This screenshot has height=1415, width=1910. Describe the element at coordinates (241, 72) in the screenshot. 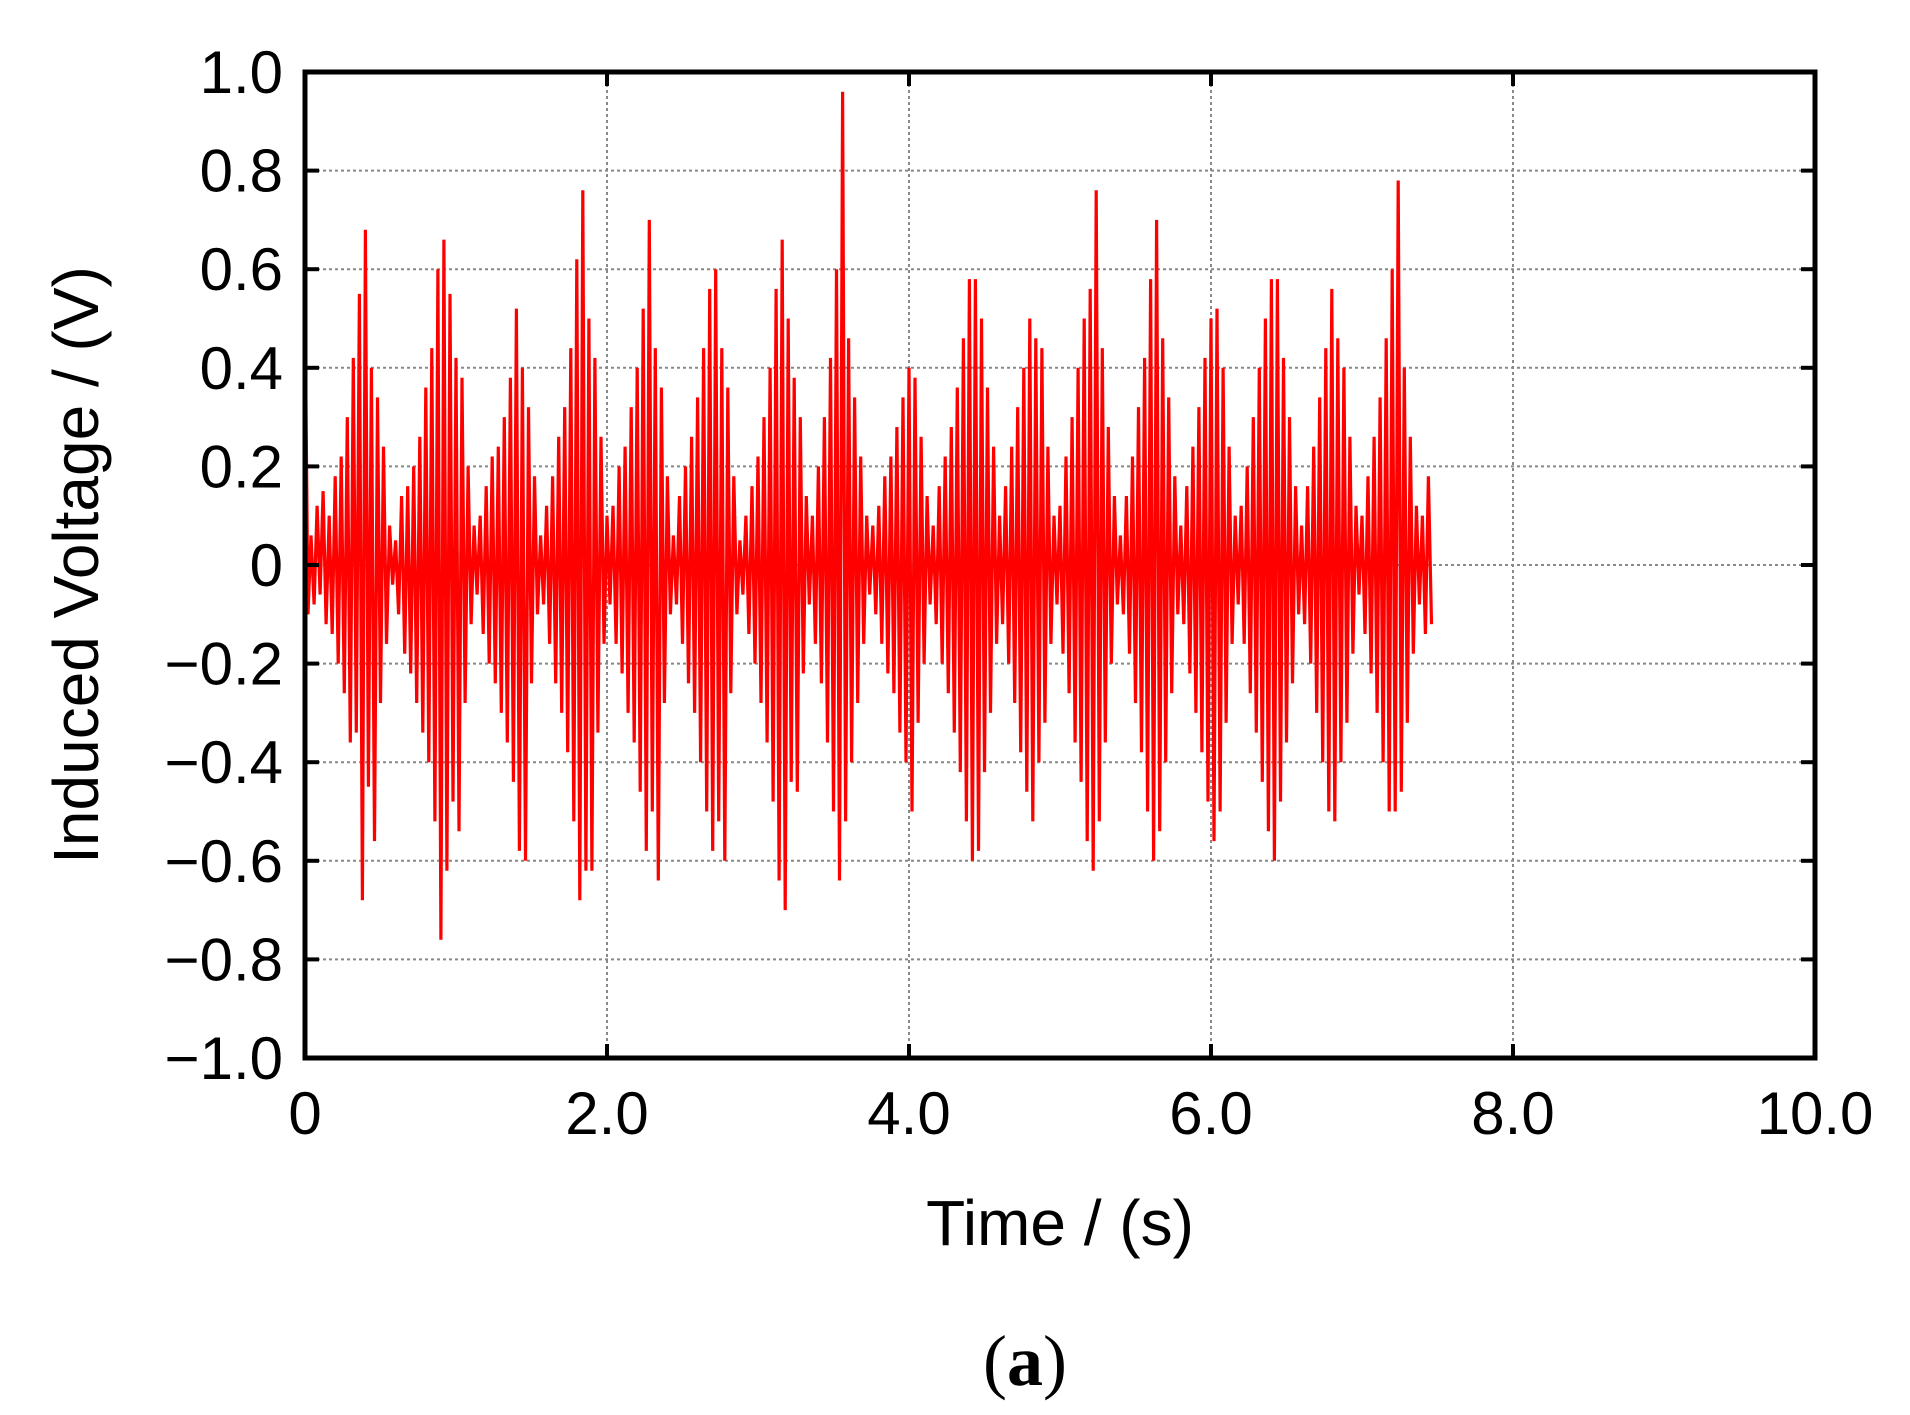

I see `y-tick-label: 1.0` at that location.